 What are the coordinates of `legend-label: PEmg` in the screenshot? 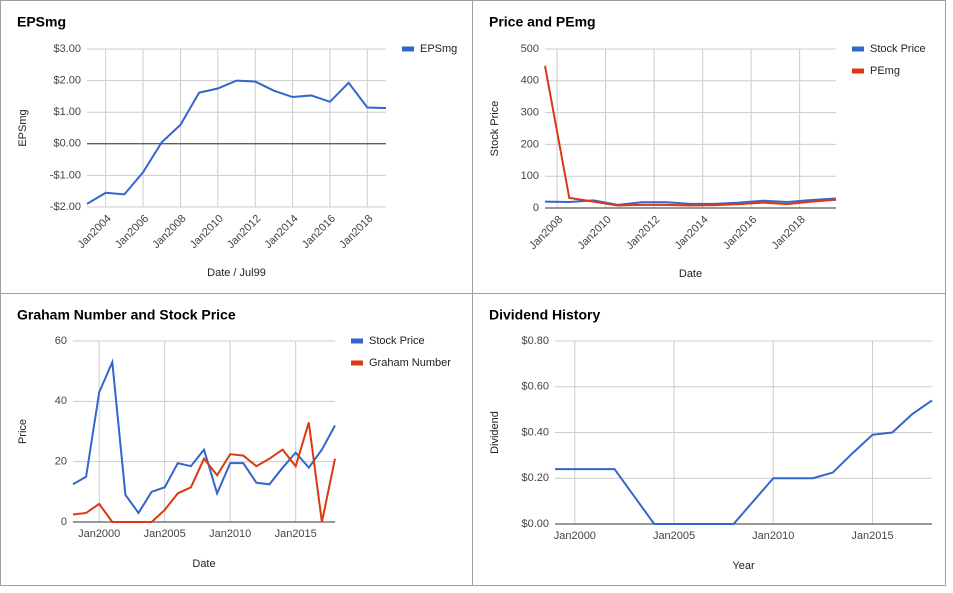 It's located at (885, 71).